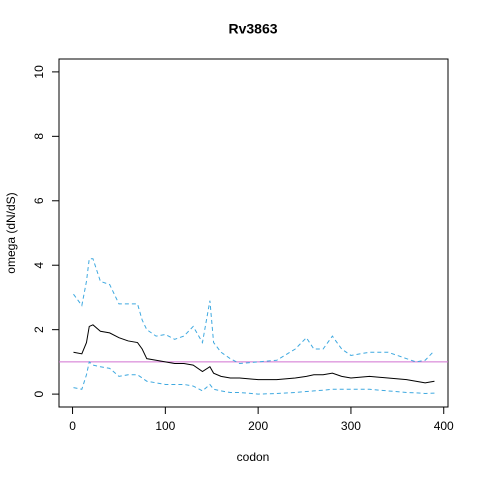 The image size is (480, 480). I want to click on x-tick-label: 300, so click(351, 426).